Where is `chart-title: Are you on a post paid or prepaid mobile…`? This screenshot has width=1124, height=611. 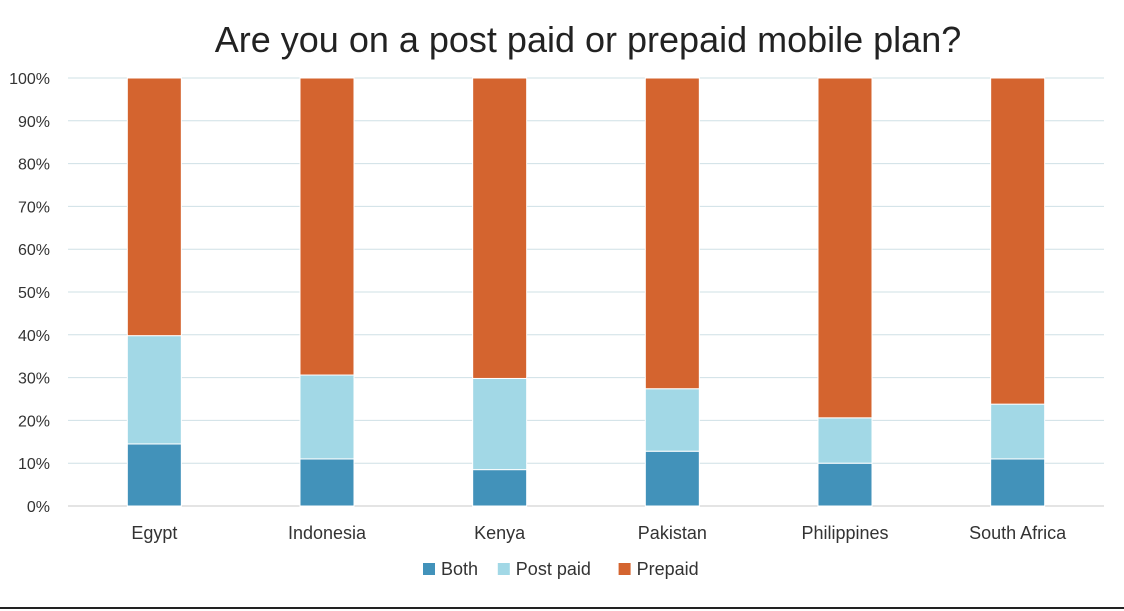 chart-title: Are you on a post paid or prepaid mobile… is located at coordinates (588, 39).